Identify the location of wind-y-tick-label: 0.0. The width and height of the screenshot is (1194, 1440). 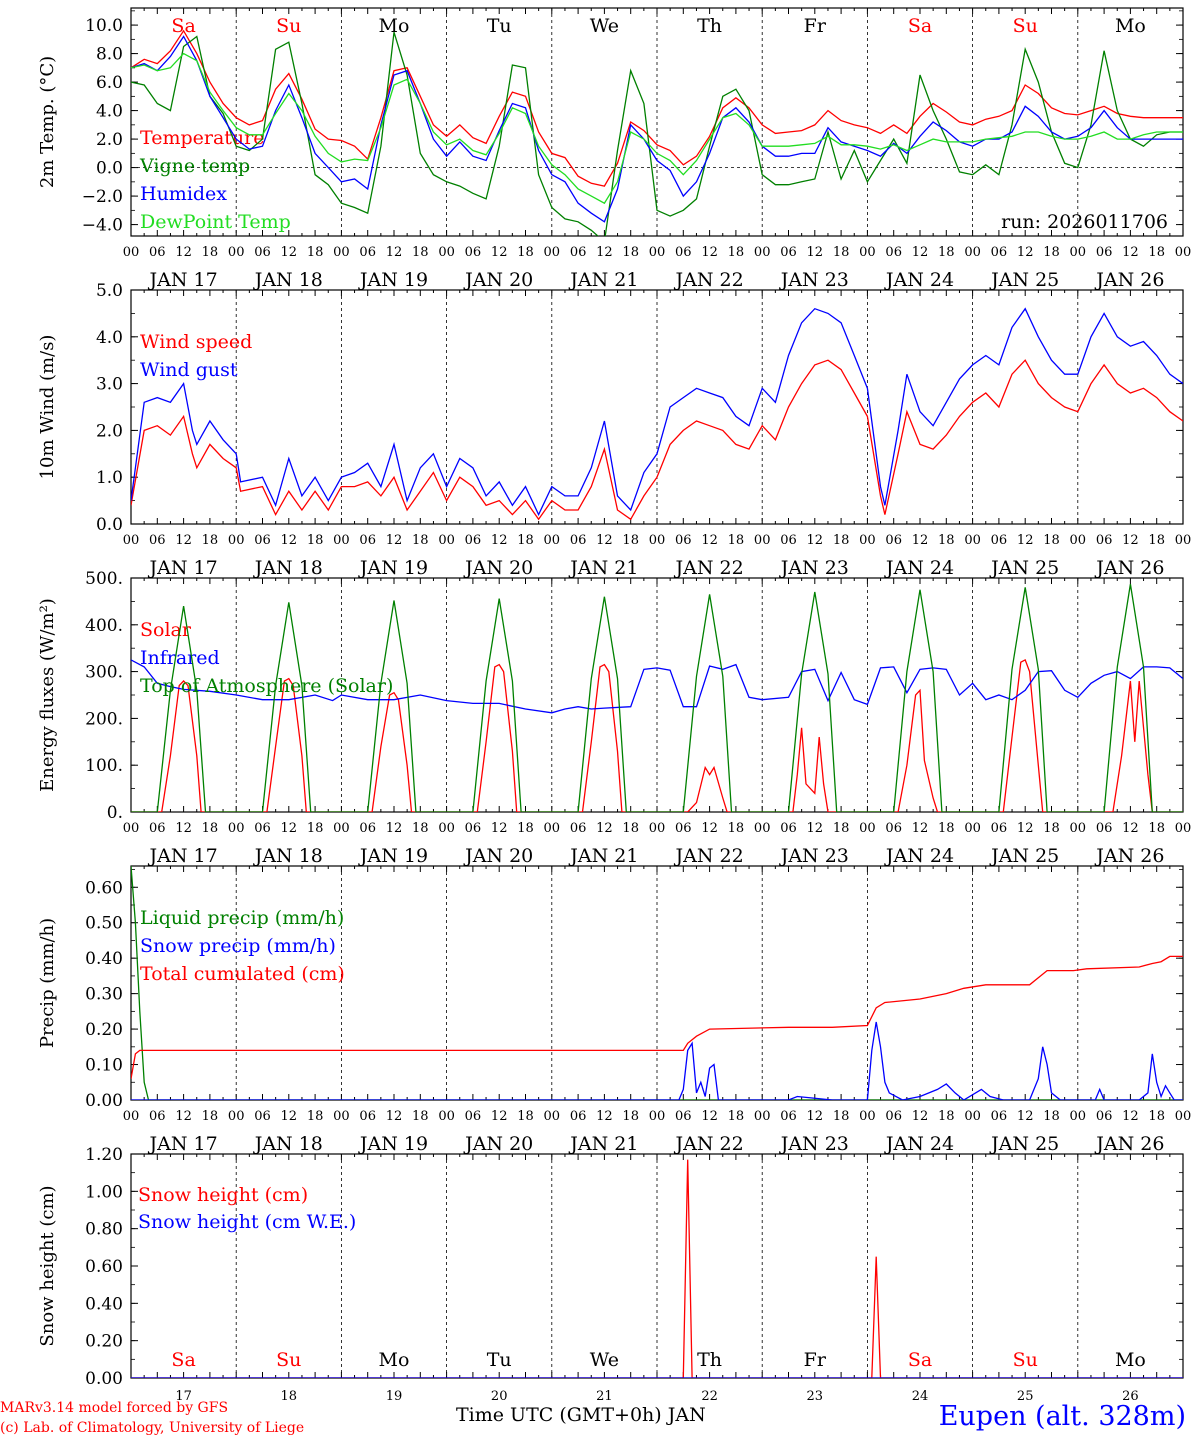
(109, 525).